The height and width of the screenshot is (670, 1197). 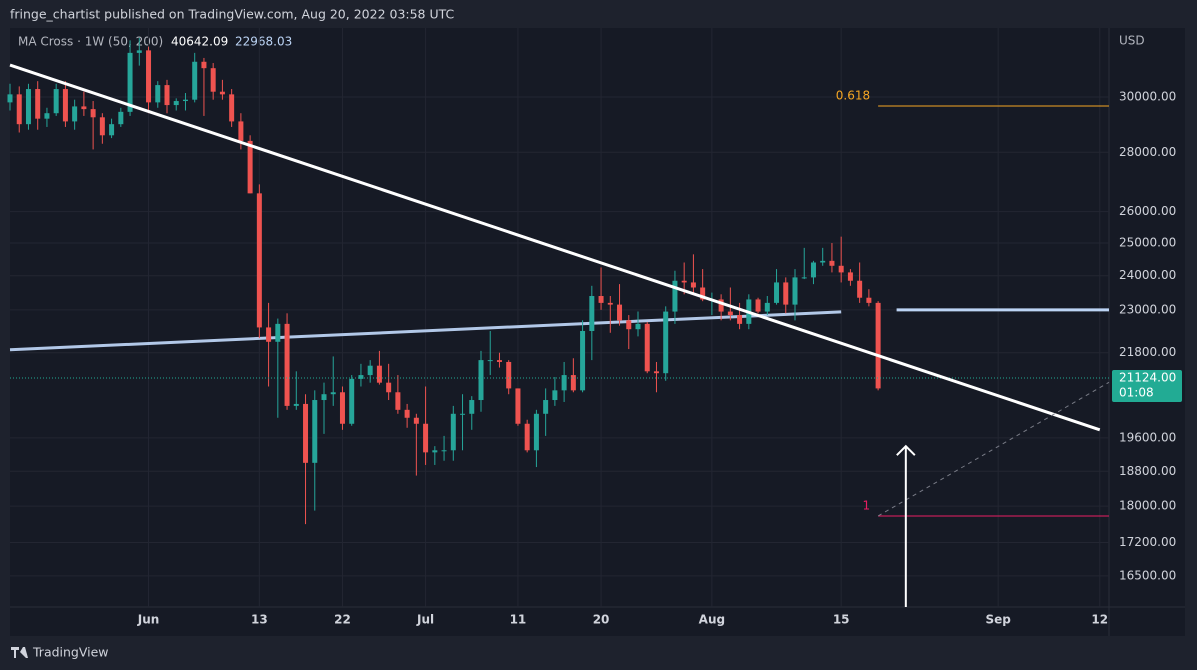 I want to click on indicator-value: 40642.09, so click(x=199, y=42).